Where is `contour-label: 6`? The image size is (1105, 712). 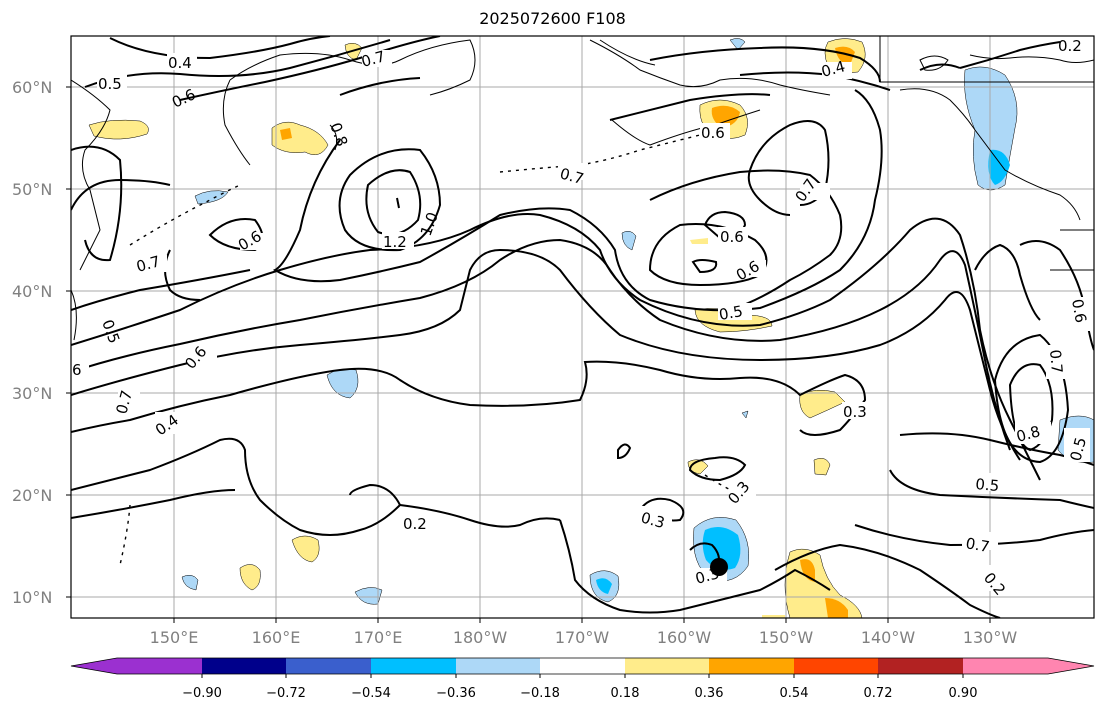 contour-label: 6 is located at coordinates (80, 369).